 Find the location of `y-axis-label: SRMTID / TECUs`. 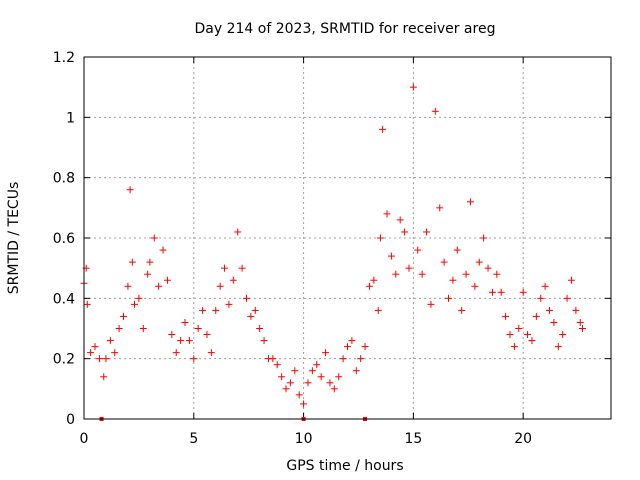

y-axis-label: SRMTID / TECUs is located at coordinates (14, 238).